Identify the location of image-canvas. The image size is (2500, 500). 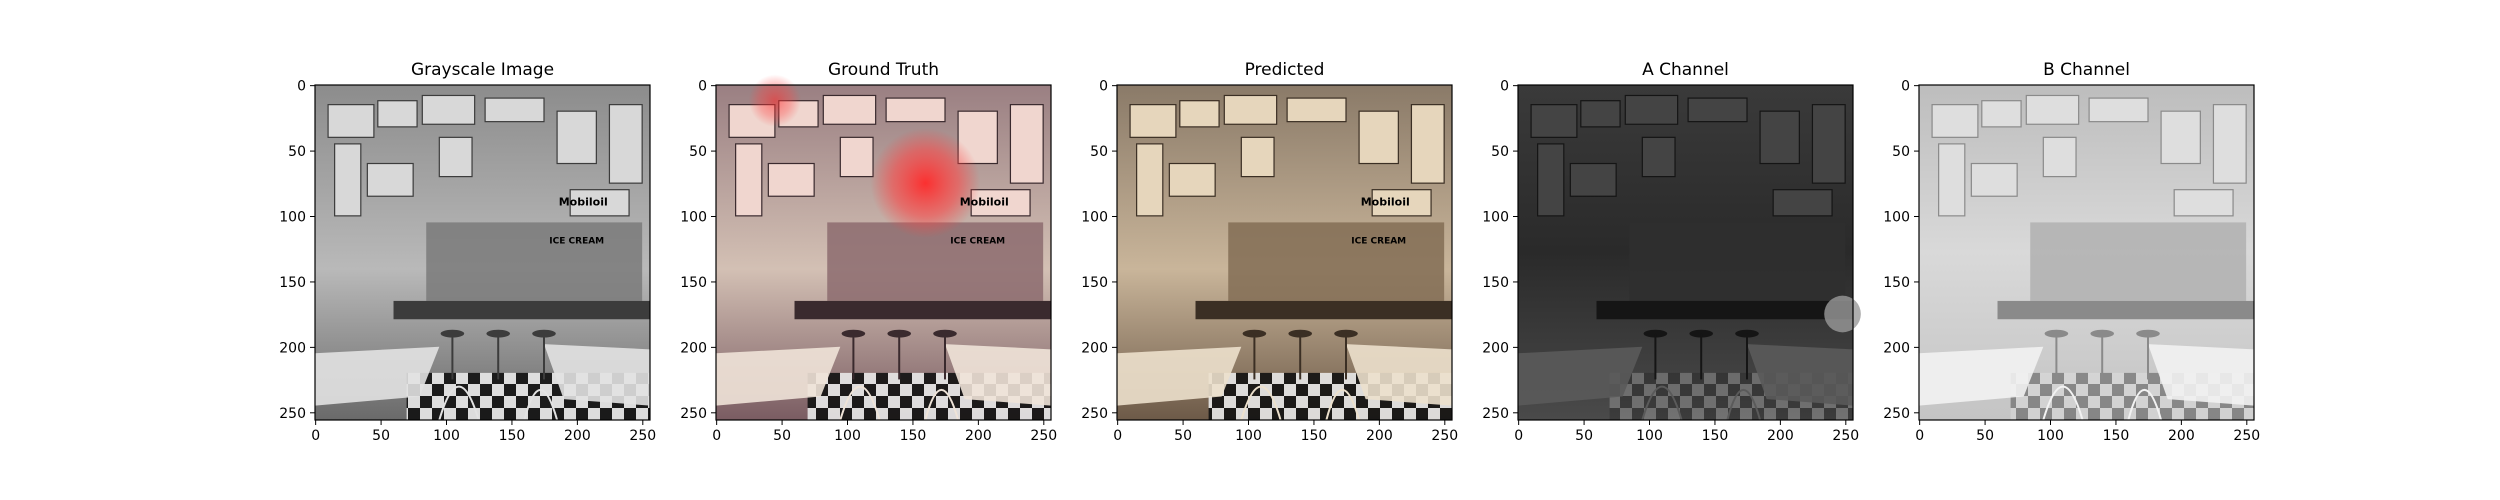
(2086, 253).